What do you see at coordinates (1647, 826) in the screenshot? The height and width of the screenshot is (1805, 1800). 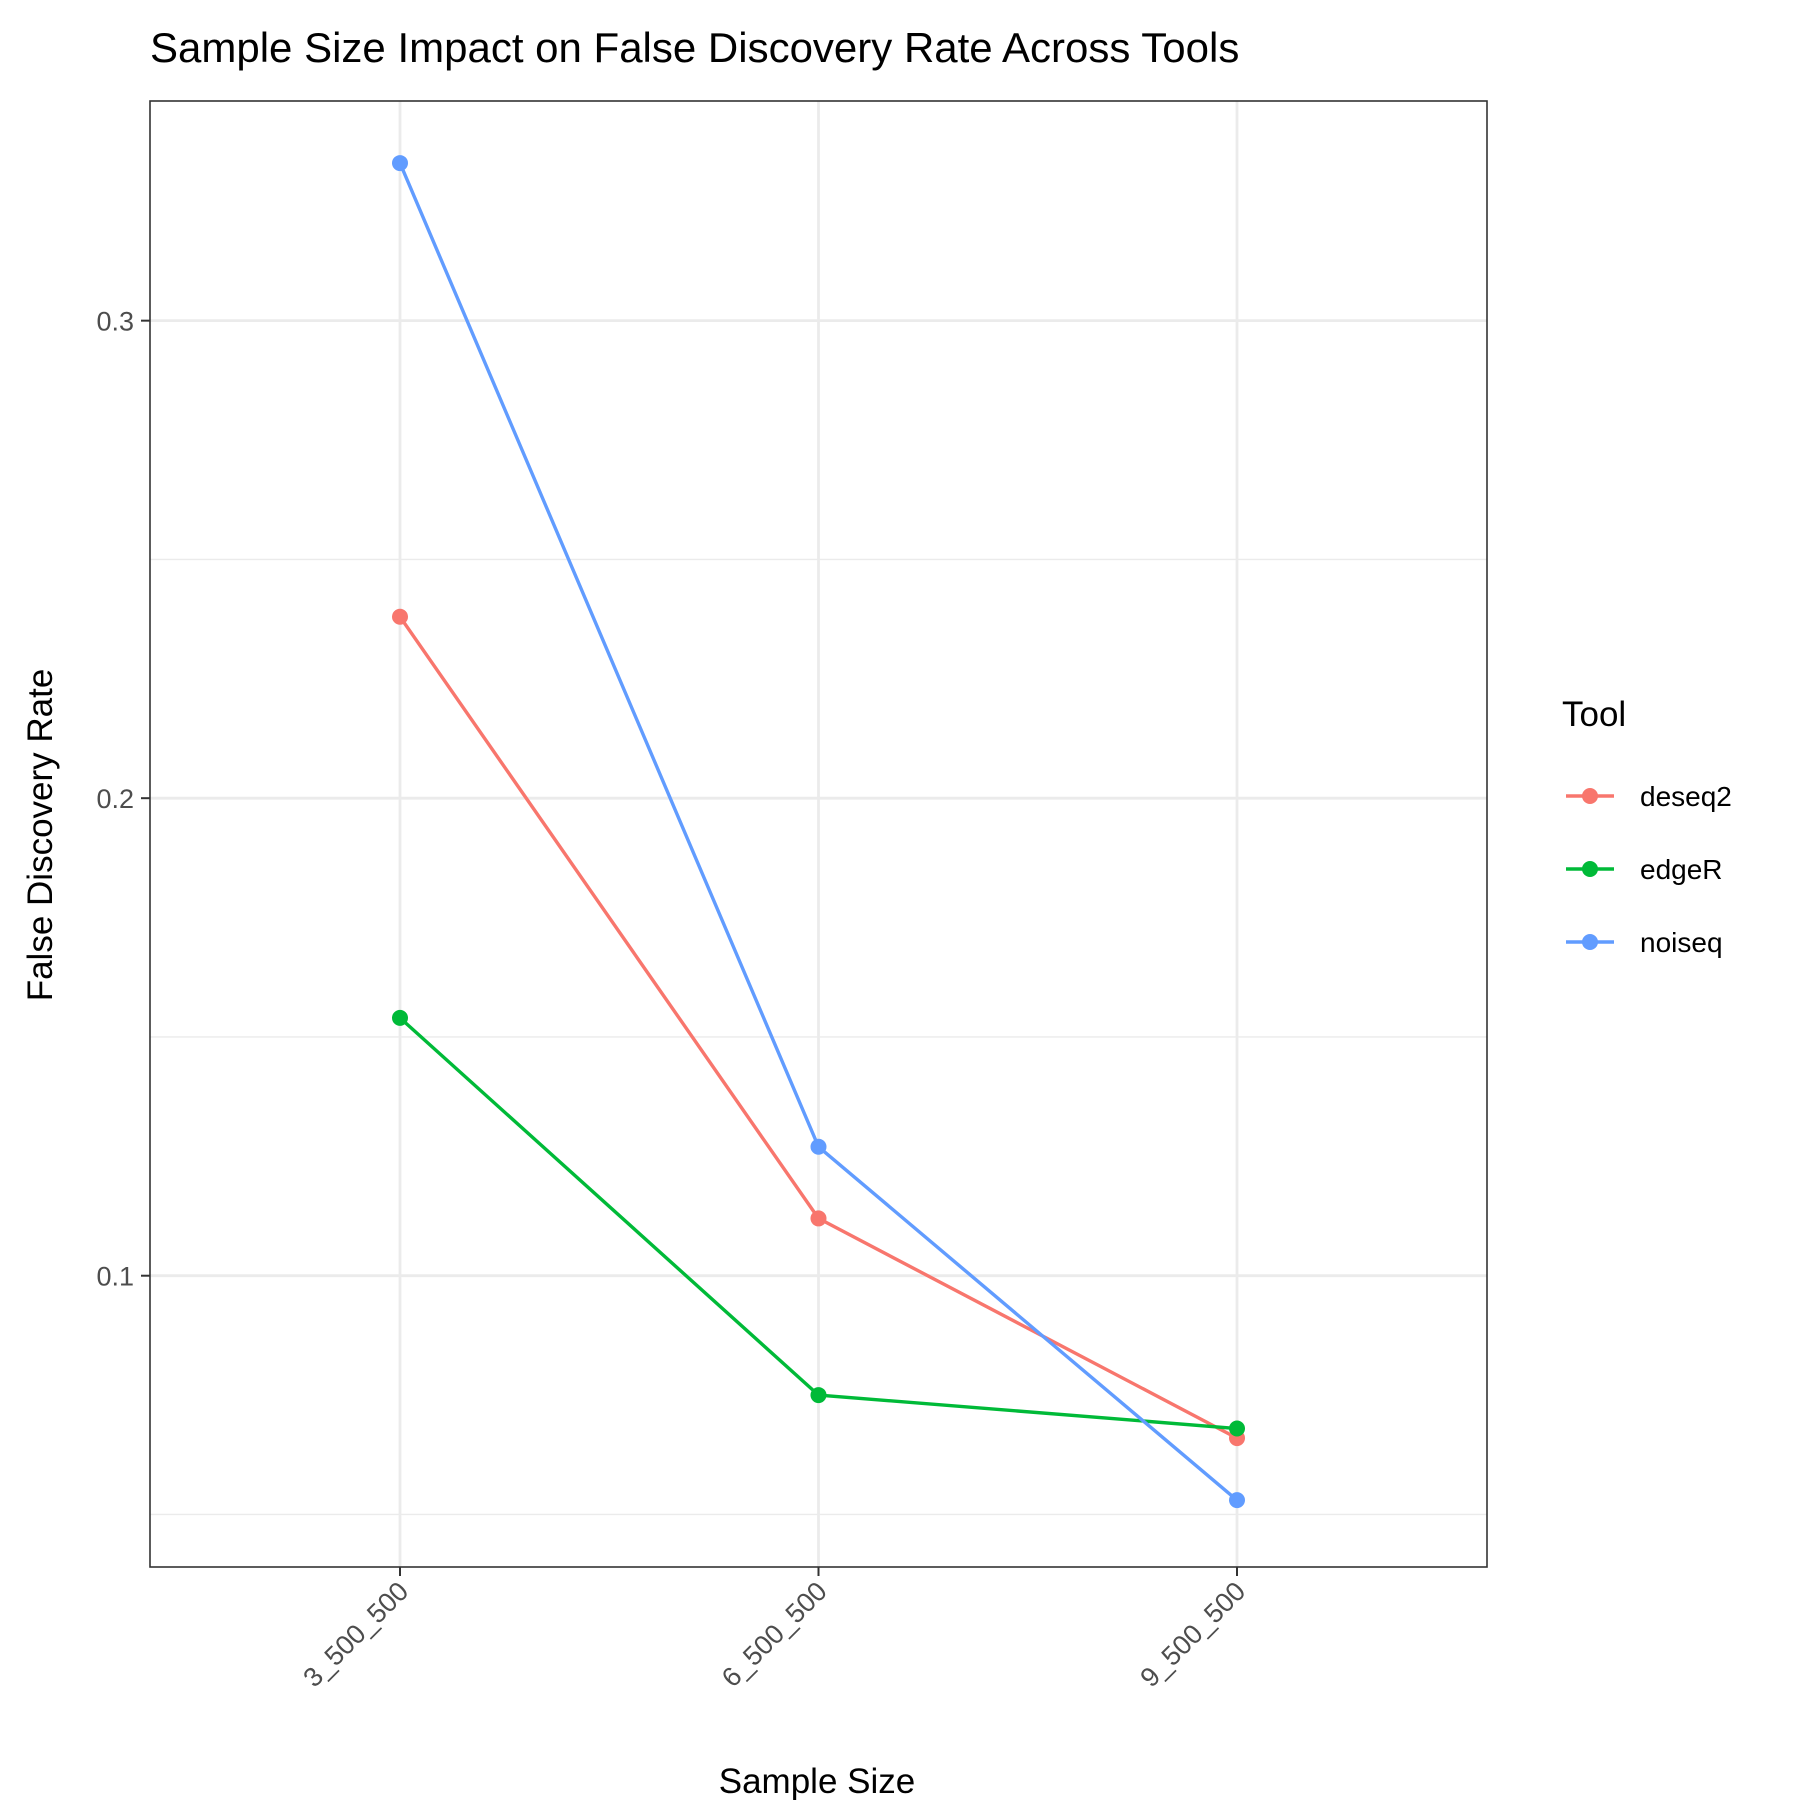 I see `legend: Tool deseq2 edgeR noiseq` at bounding box center [1647, 826].